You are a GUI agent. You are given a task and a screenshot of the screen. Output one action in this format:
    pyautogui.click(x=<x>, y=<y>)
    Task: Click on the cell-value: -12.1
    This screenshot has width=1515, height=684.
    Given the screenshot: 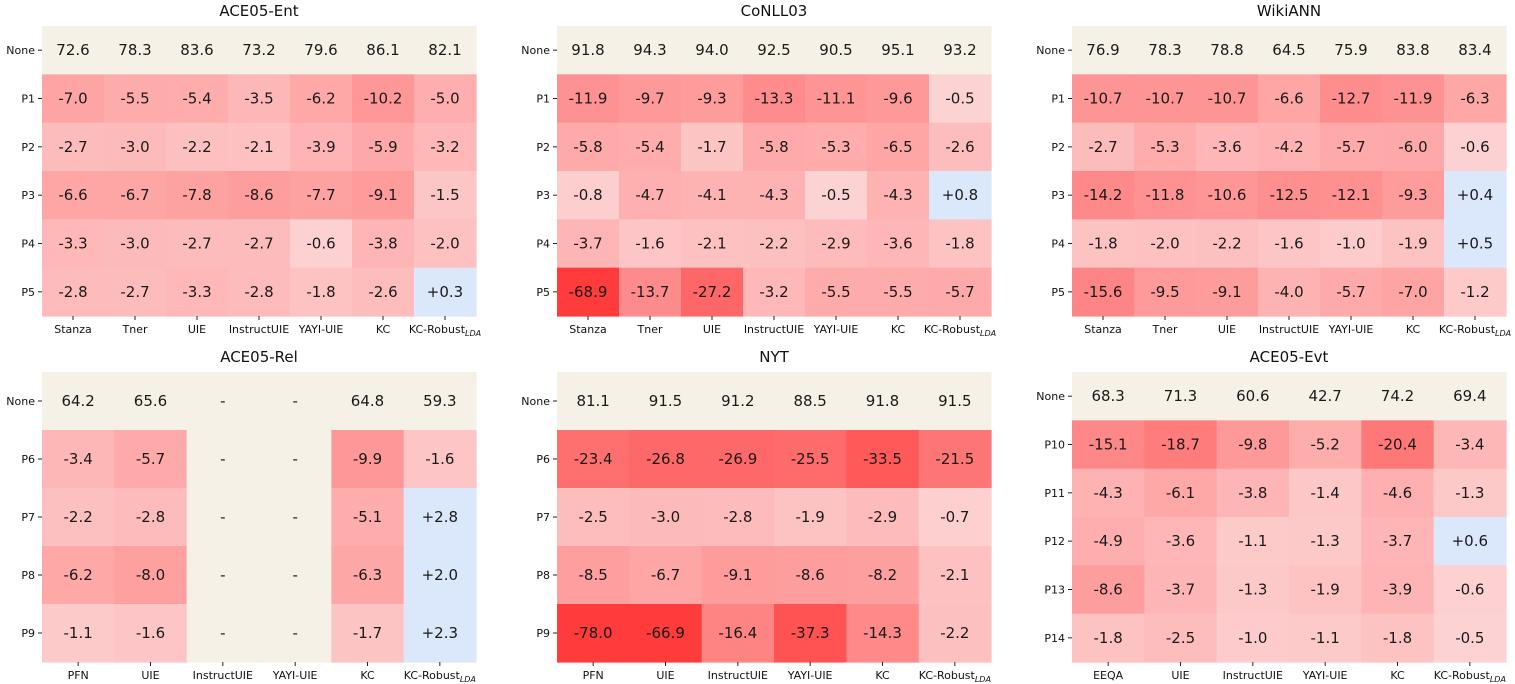 What is the action you would take?
    pyautogui.click(x=1351, y=195)
    